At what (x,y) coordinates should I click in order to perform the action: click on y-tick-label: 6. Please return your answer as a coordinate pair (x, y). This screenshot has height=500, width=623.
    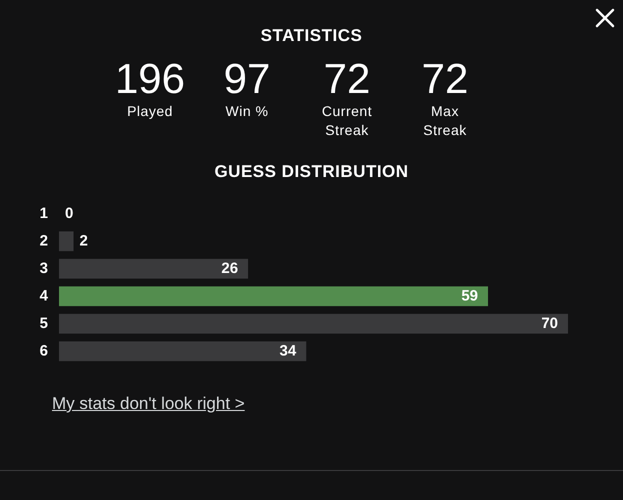
    Looking at the image, I should click on (44, 351).